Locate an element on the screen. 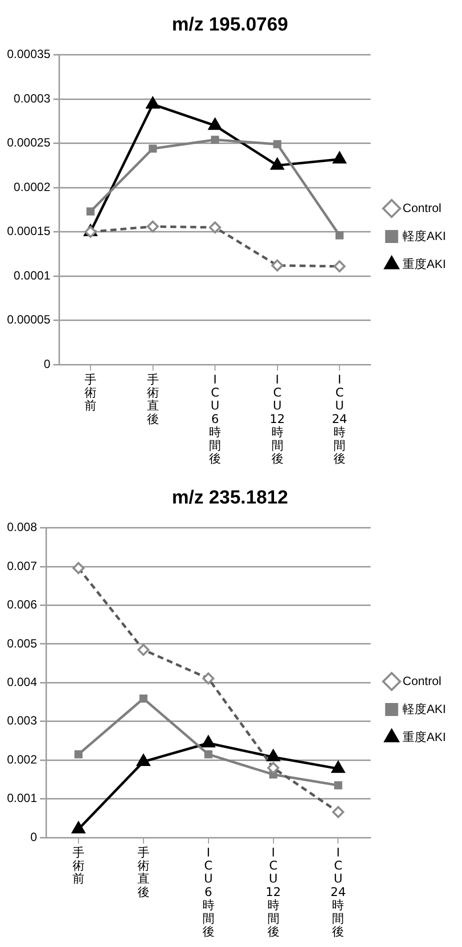  y-tick-label: 0.0001 is located at coordinates (32, 275).